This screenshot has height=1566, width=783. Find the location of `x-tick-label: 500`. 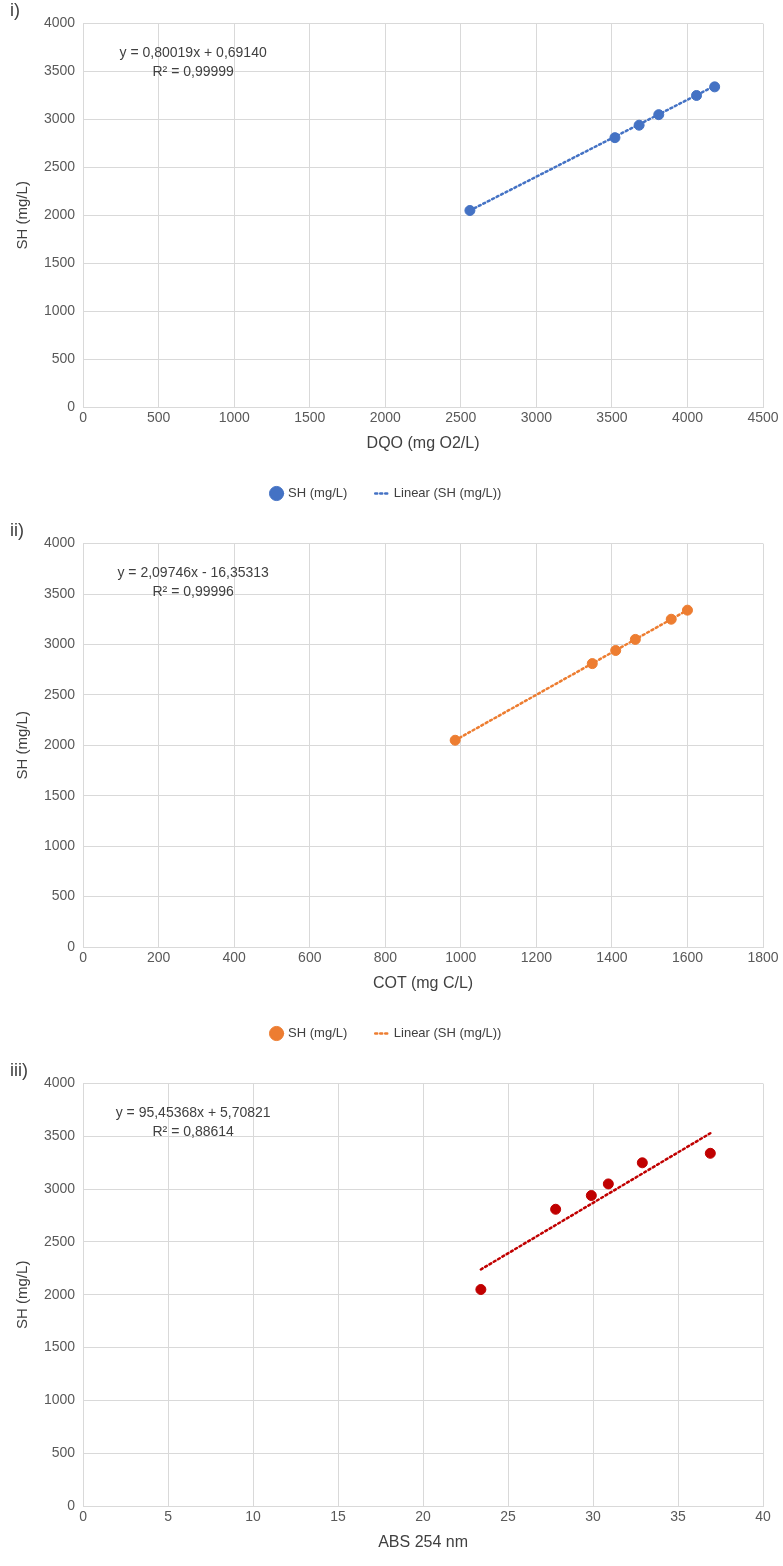

x-tick-label: 500 is located at coordinates (159, 417).